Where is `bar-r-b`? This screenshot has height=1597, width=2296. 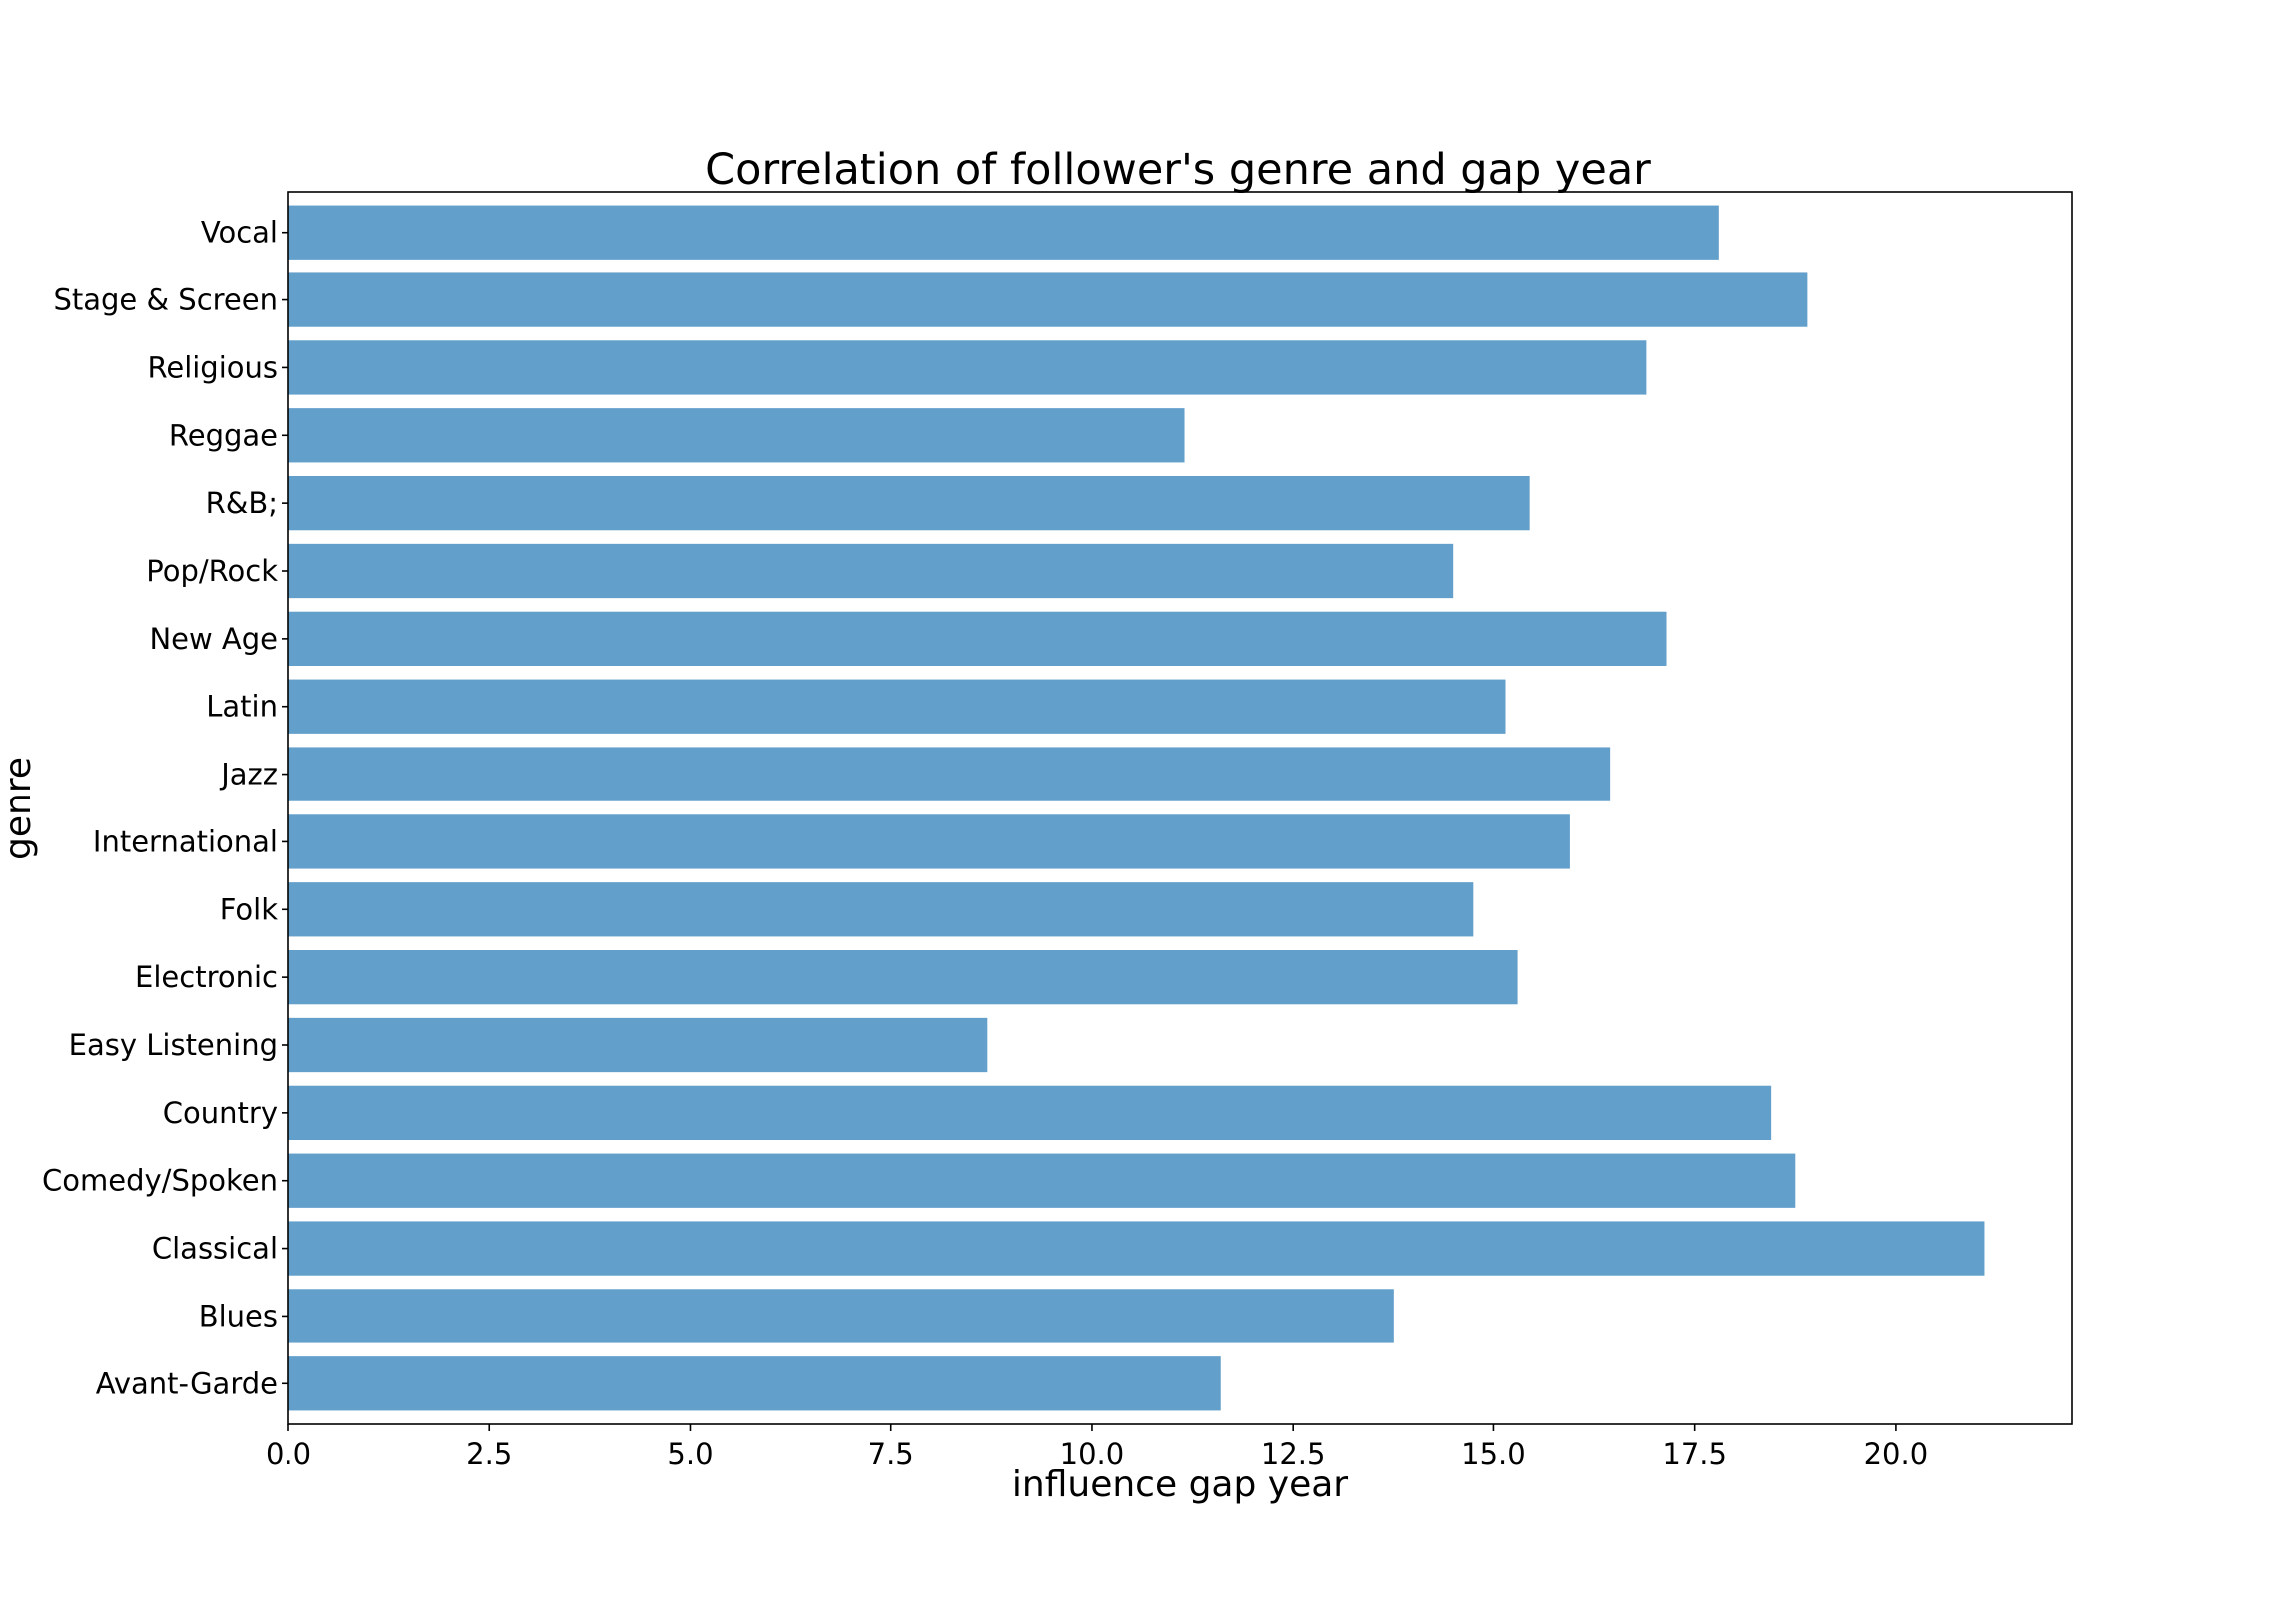 bar-r-b is located at coordinates (909, 503).